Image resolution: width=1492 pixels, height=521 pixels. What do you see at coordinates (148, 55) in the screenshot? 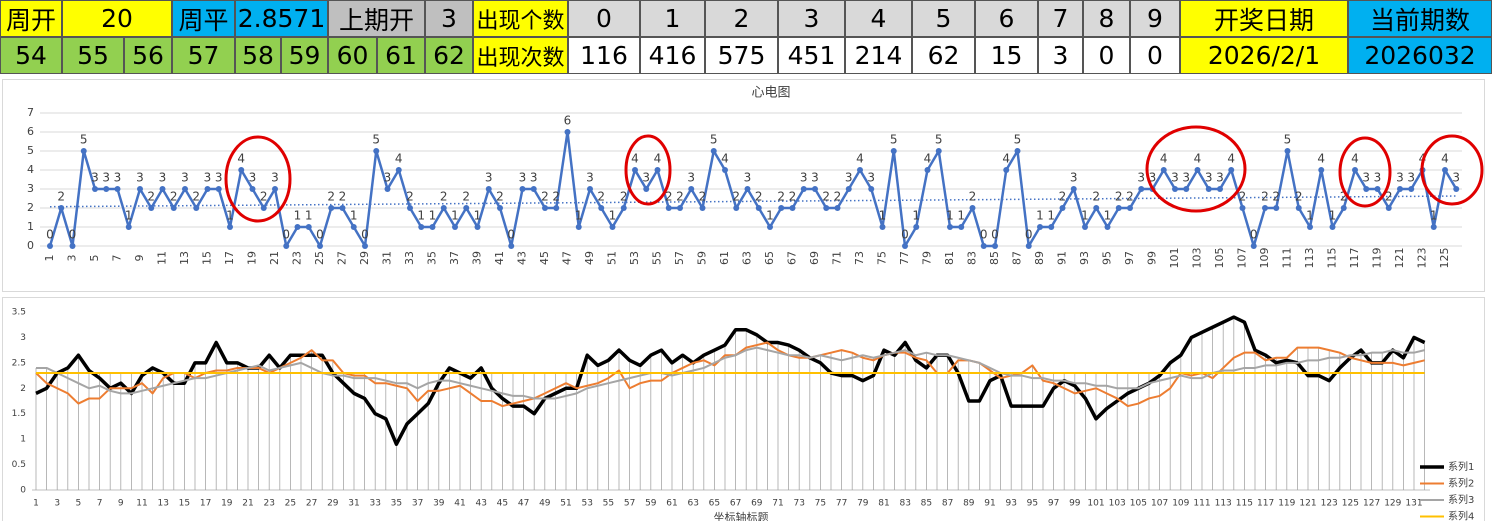
I see `table-cell: 56` at bounding box center [148, 55].